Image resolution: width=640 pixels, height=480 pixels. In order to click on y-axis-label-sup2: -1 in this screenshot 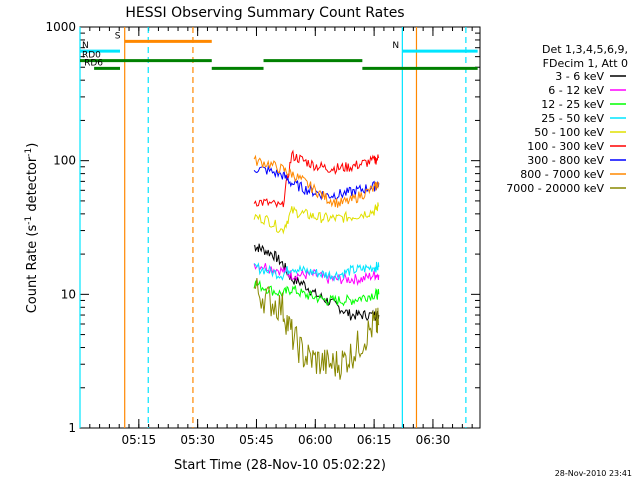, I will do `click(29, 152)`.